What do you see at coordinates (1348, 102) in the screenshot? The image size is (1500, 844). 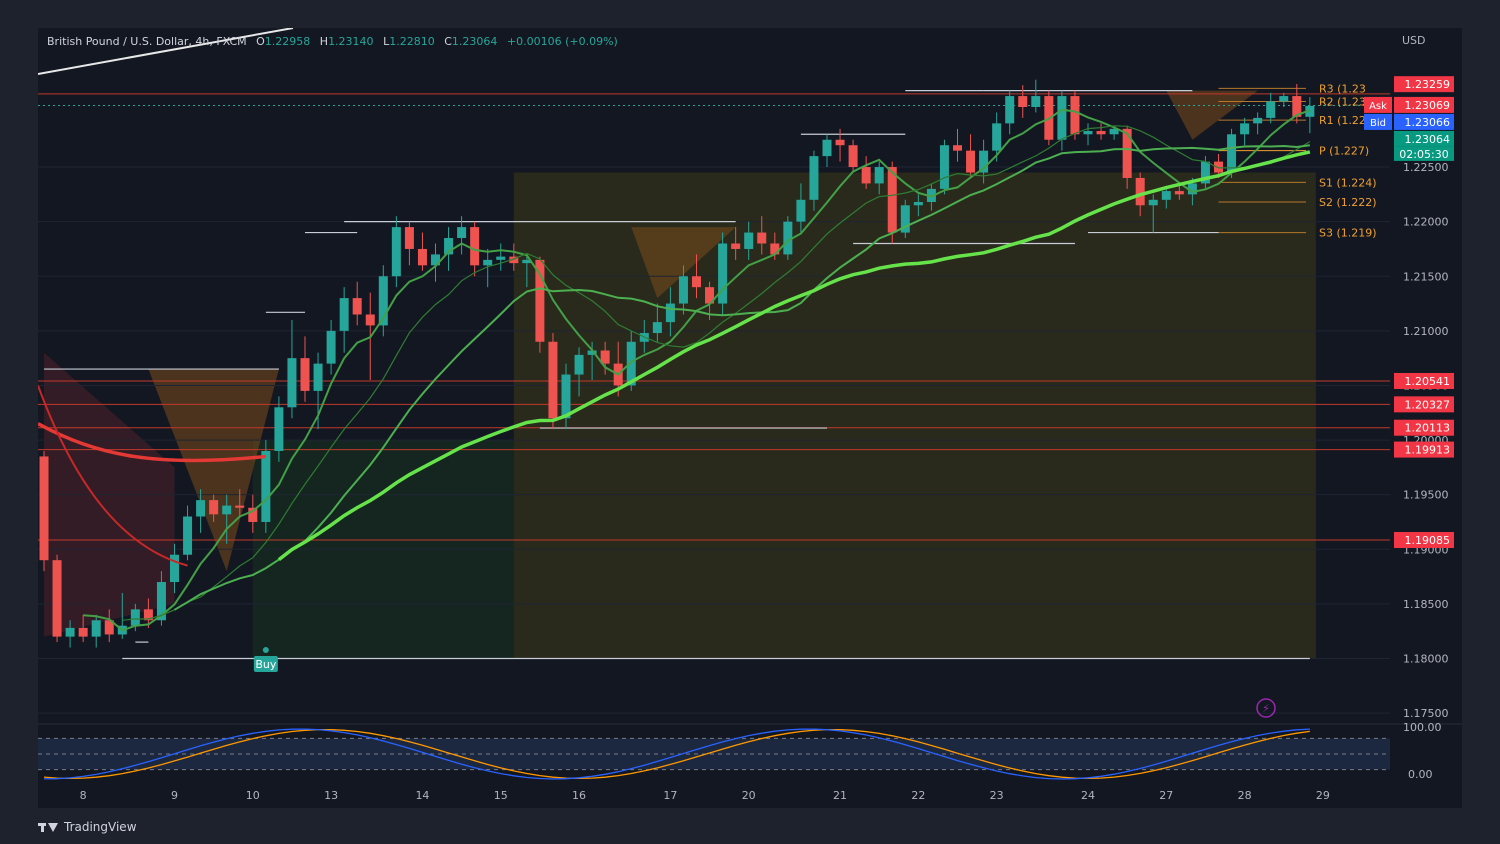 I see `pivot-label: R2 (1.231)` at bounding box center [1348, 102].